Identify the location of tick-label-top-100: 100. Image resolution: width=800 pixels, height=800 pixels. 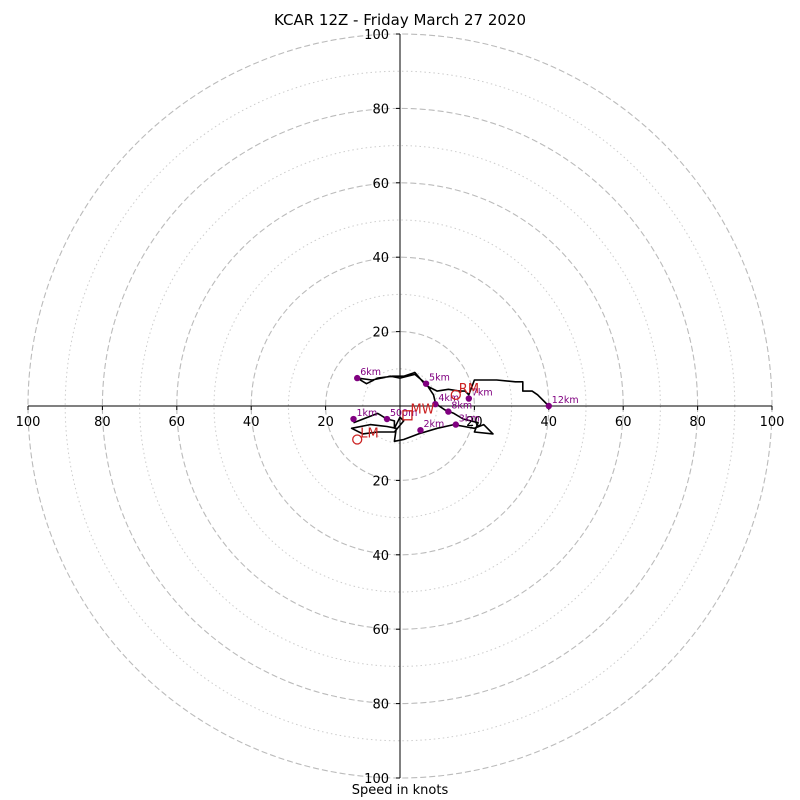
(376, 35).